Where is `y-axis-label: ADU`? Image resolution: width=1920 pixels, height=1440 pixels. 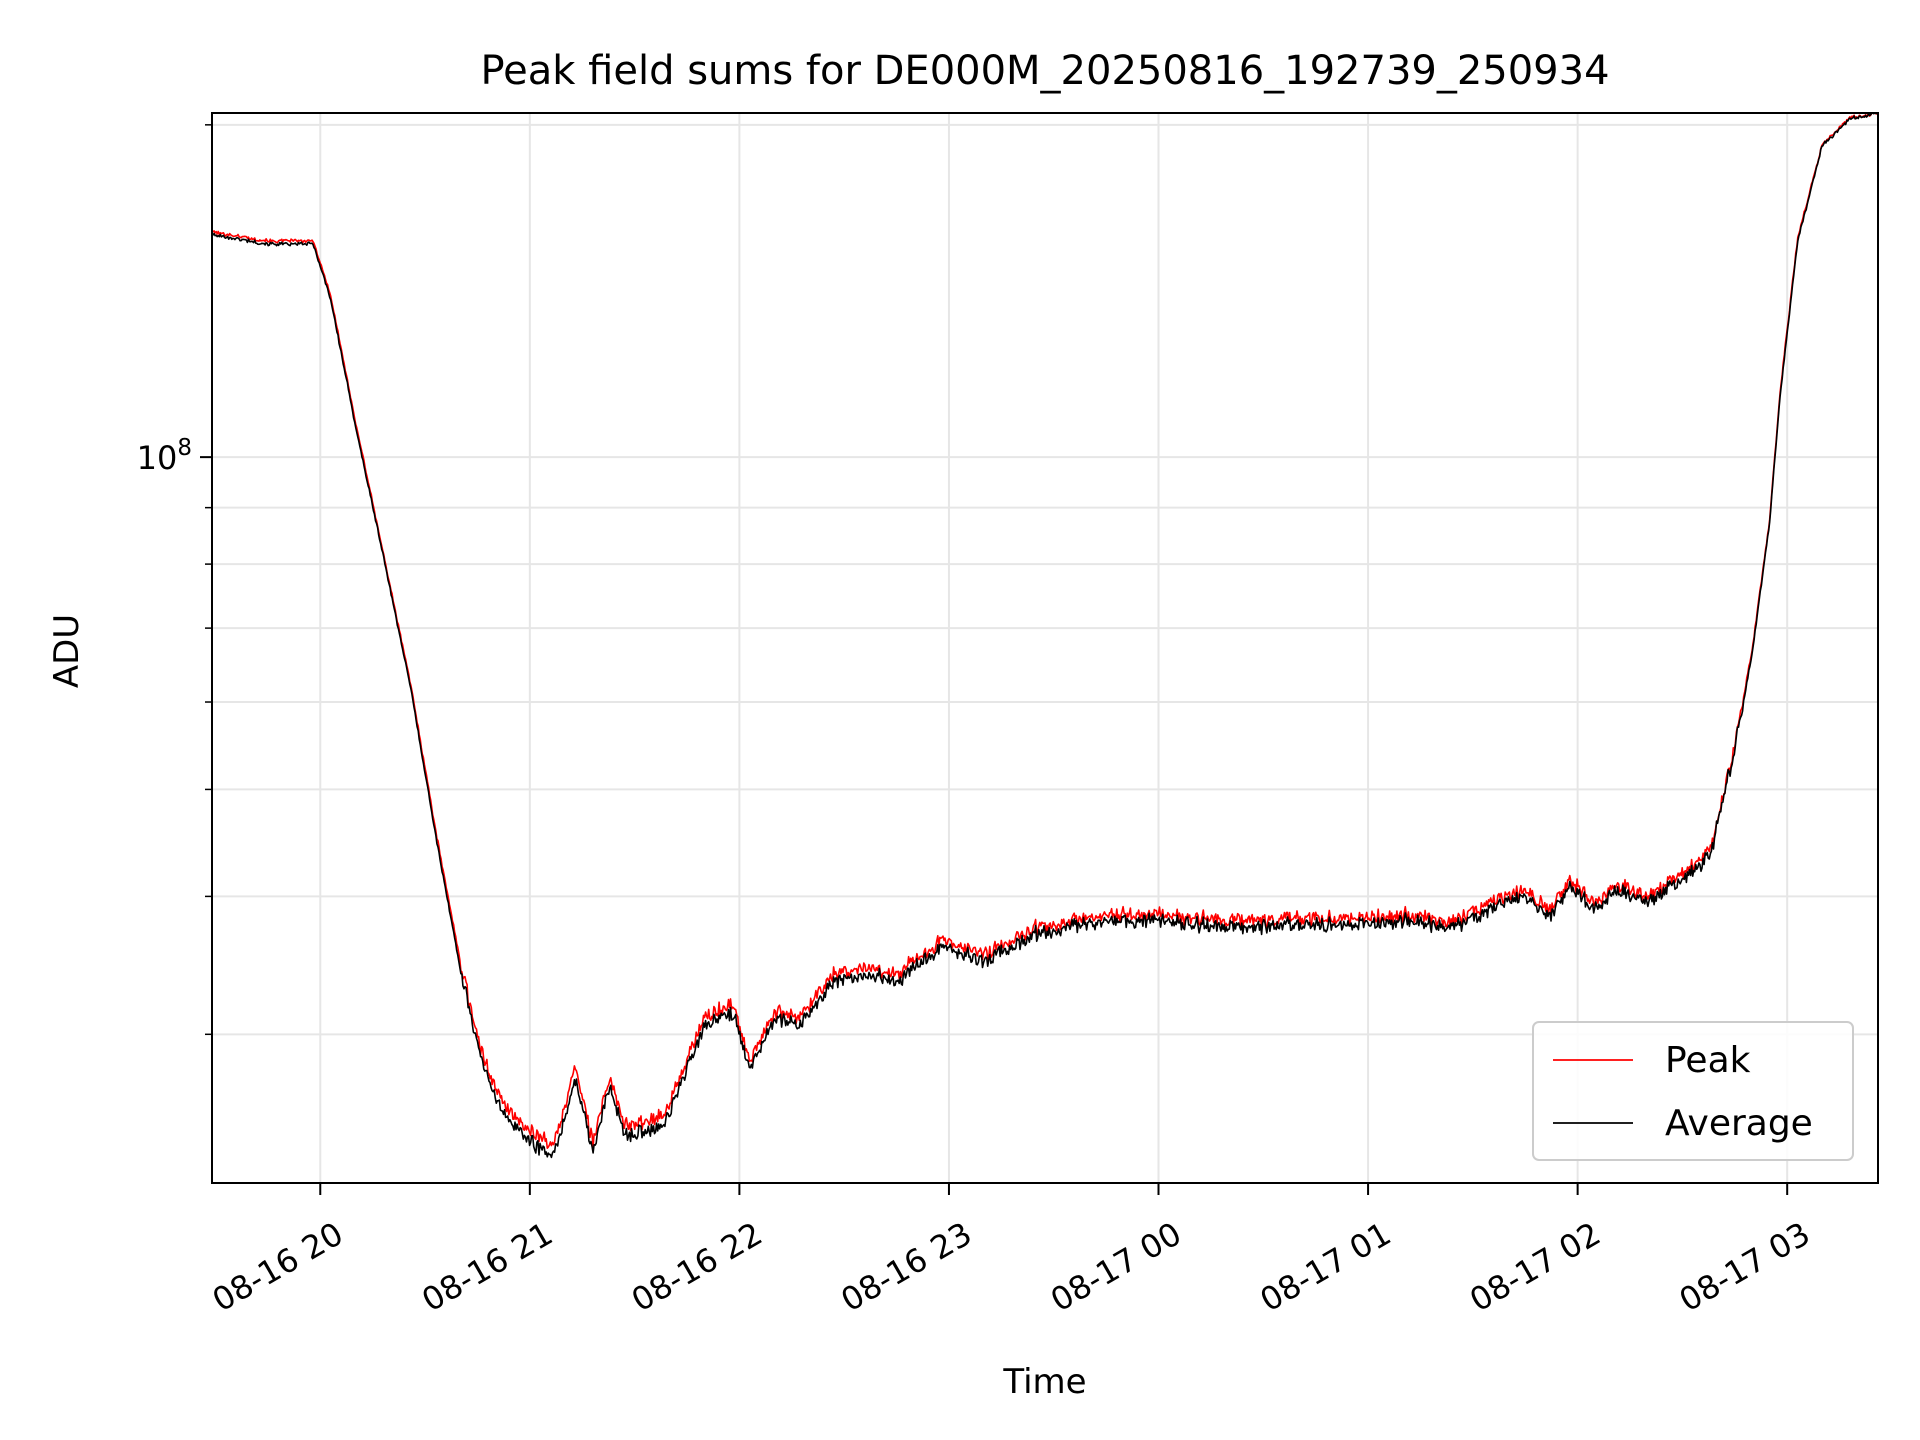
y-axis-label: ADU is located at coordinates (67, 651).